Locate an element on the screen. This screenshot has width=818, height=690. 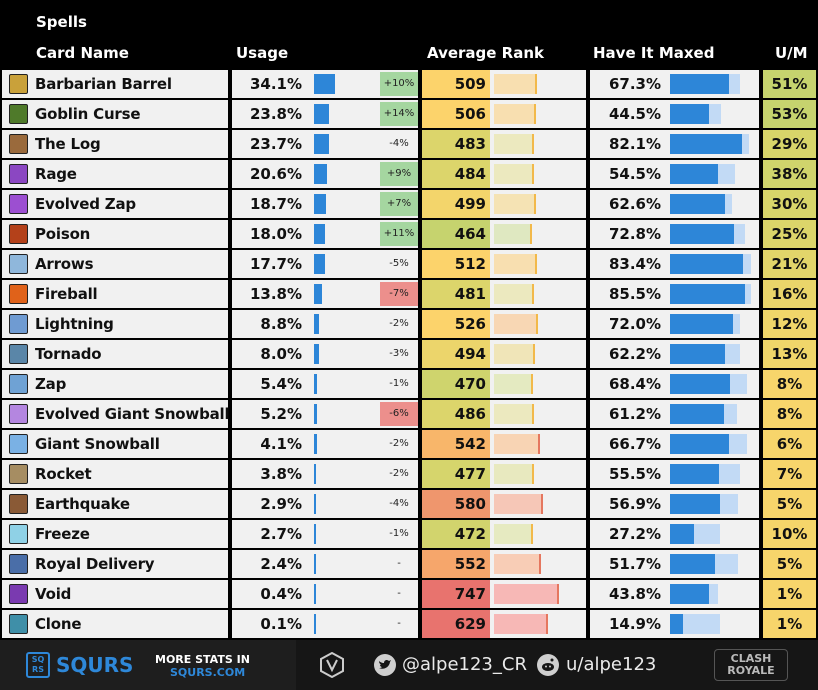
usage-cell: 34.1% +10% is located at coordinates (325, 84).